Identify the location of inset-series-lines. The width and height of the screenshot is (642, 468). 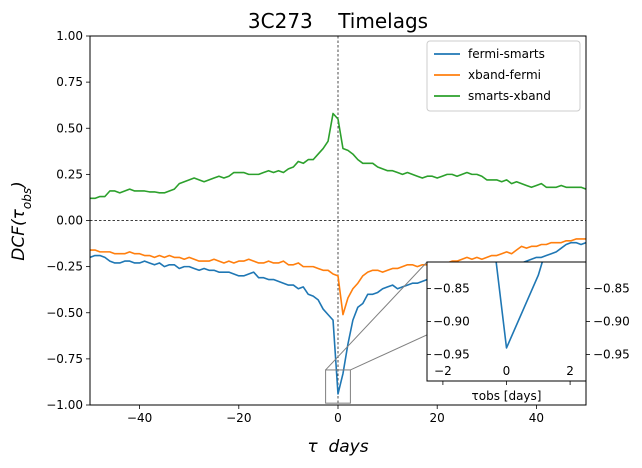
(519, 305).